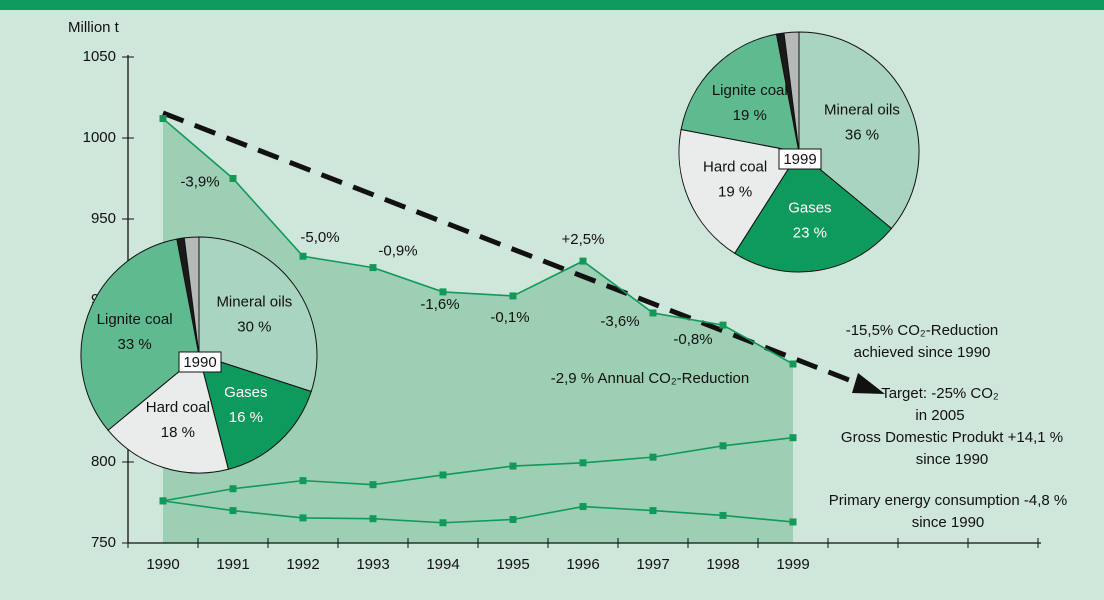 Image resolution: width=1104 pixels, height=600 pixels. What do you see at coordinates (552, 5) in the screenshot?
I see `top-band` at bounding box center [552, 5].